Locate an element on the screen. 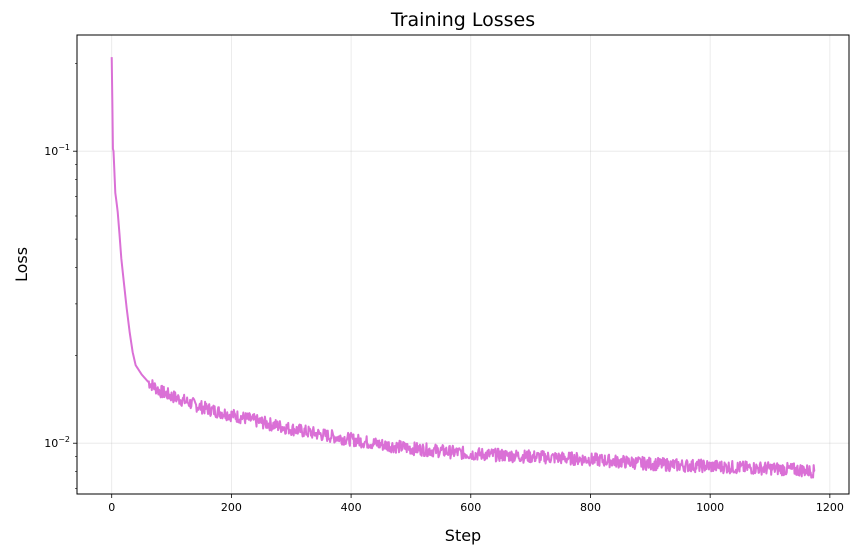 The height and width of the screenshot is (554, 862). x-tick-label: 200 is located at coordinates (231, 507).